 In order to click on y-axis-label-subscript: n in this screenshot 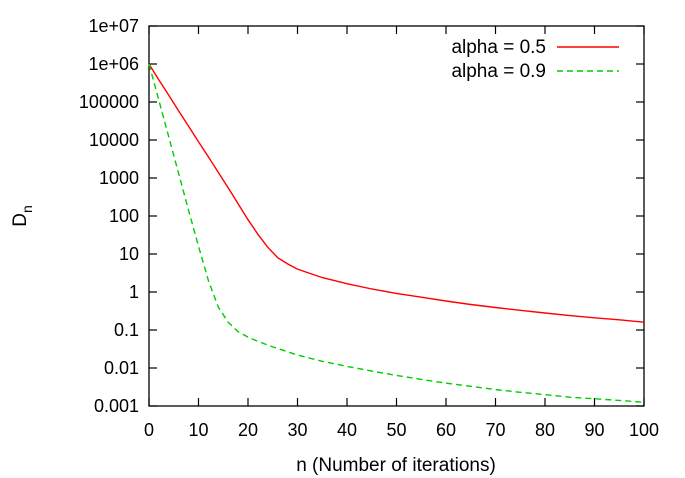, I will do `click(27, 209)`.